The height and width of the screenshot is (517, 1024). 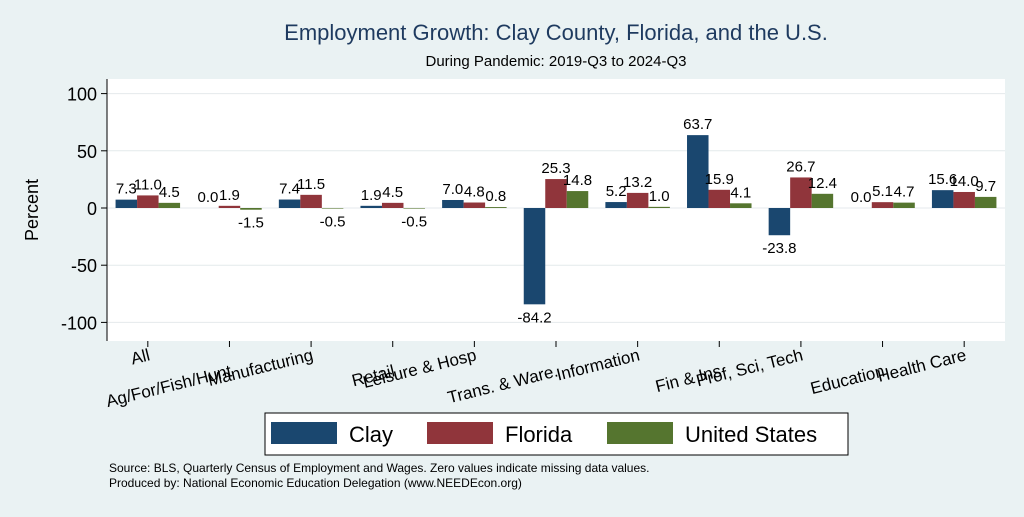 What do you see at coordinates (697, 124) in the screenshot?
I see `data-label: 63.7` at bounding box center [697, 124].